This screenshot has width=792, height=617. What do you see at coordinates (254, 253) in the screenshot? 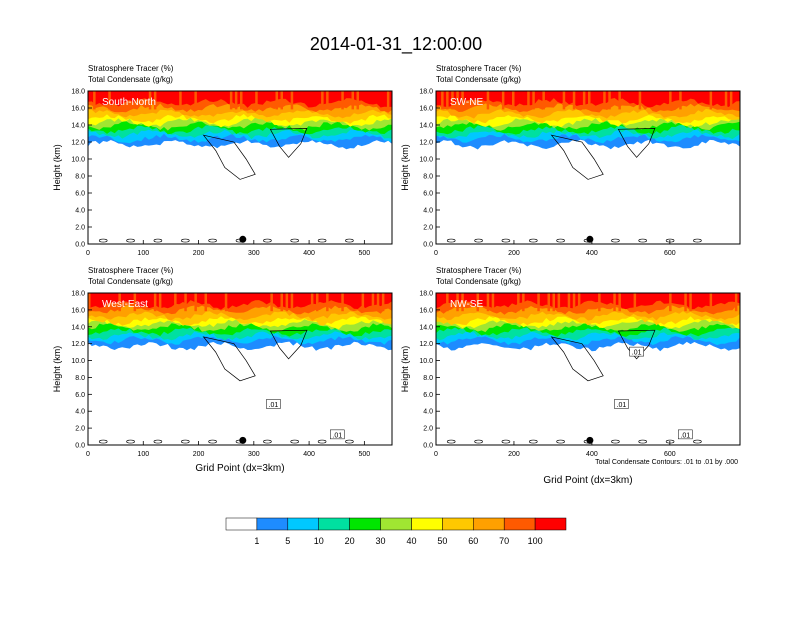
I see `x-tick-label: 300` at bounding box center [254, 253].